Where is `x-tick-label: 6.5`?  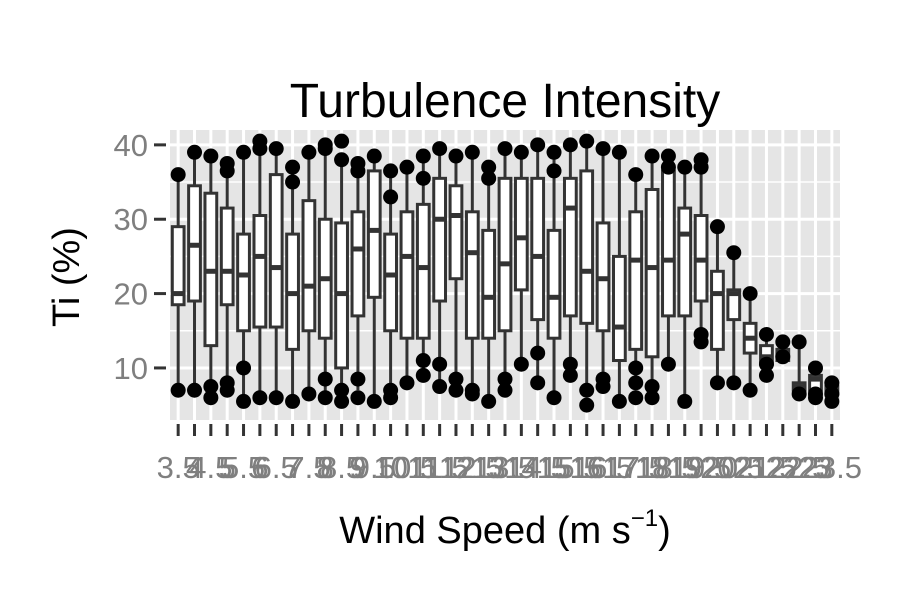 x-tick-label: 6.5 is located at coordinates (276, 467).